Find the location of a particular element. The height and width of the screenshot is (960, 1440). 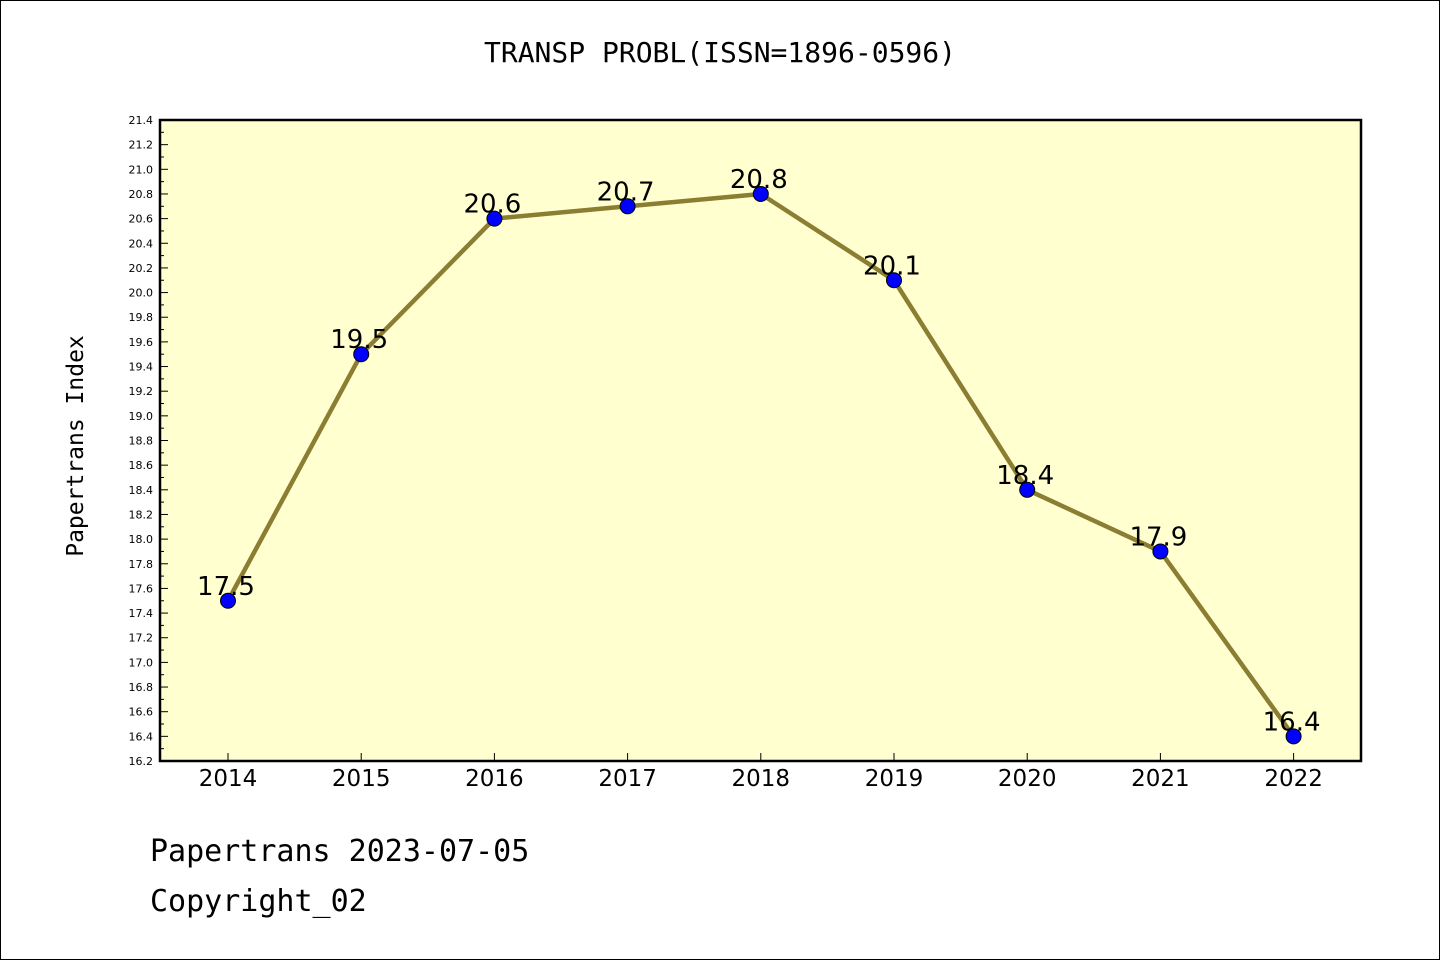

y-tick-label: 18.6 is located at coordinates (141, 465).